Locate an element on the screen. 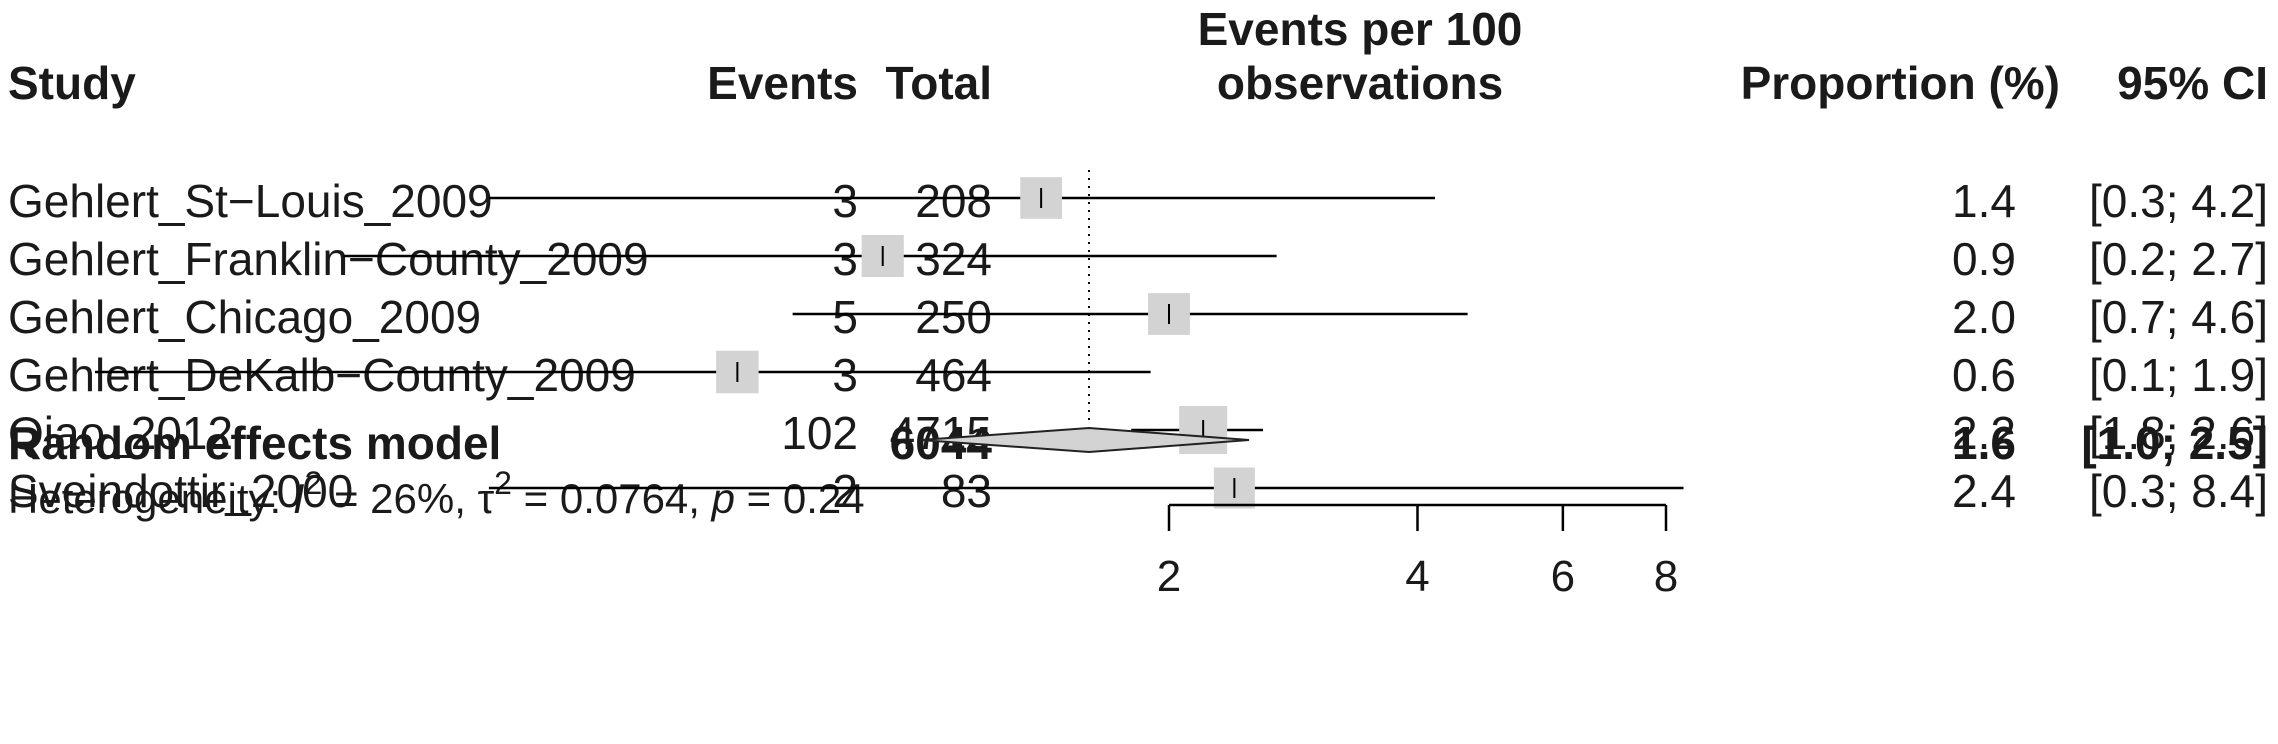  study-proportion: 0.6 is located at coordinates (1984, 375).